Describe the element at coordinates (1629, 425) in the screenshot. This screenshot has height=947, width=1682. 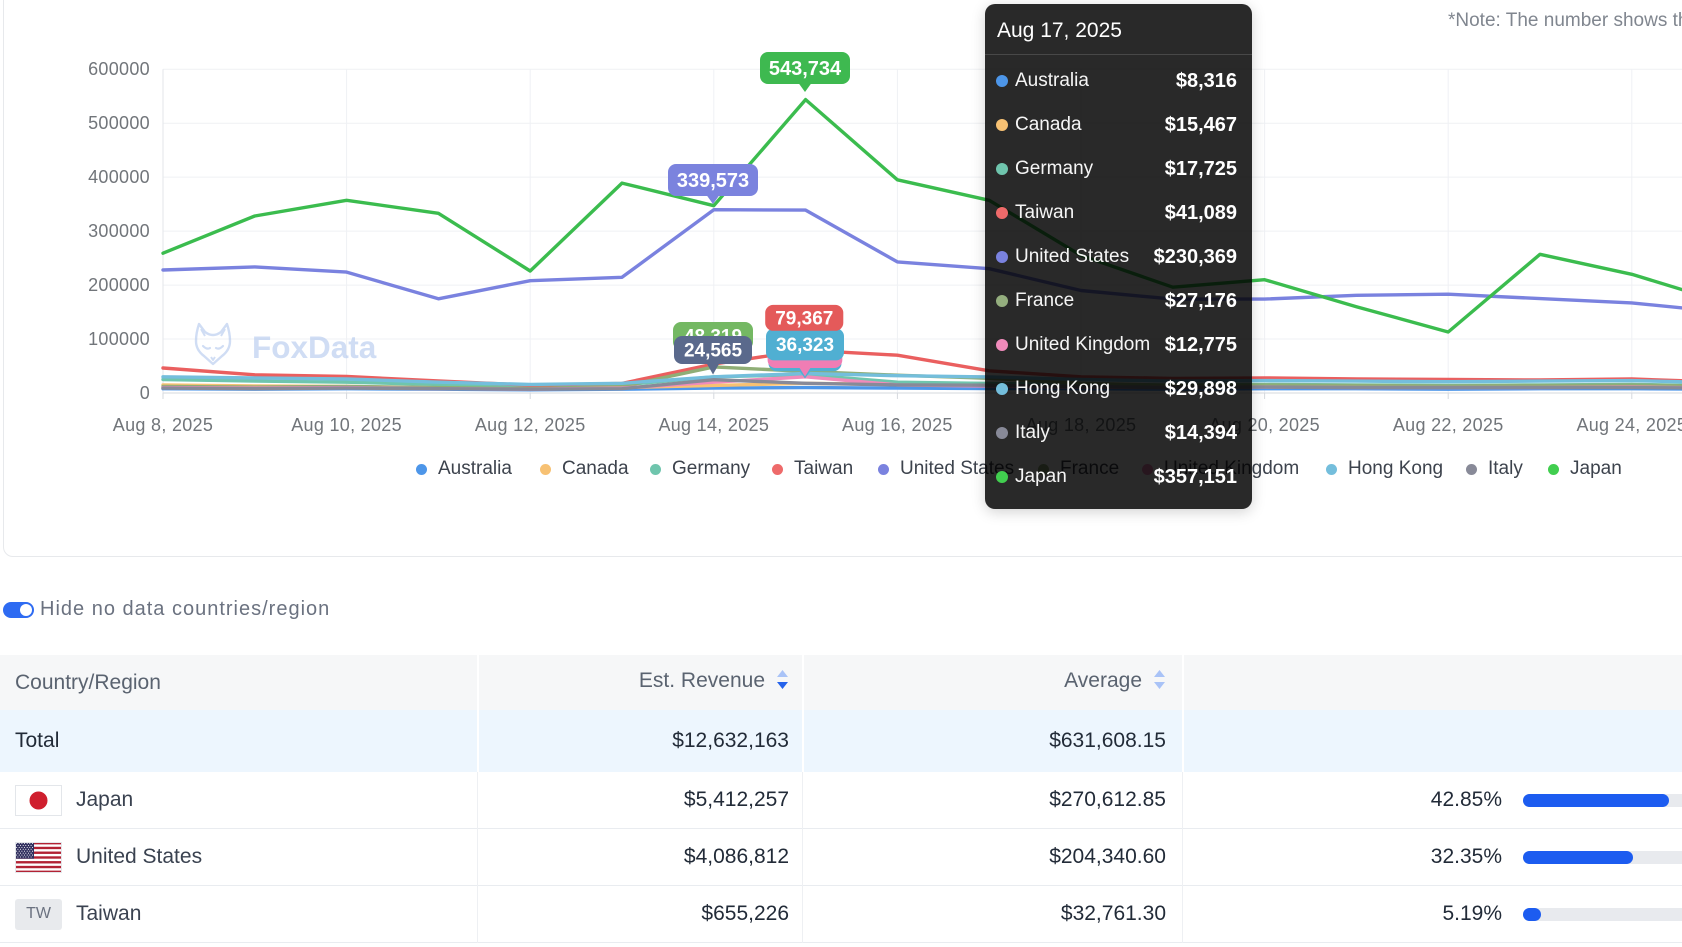
I see `svg-text: Aug 24, 2025` at that location.